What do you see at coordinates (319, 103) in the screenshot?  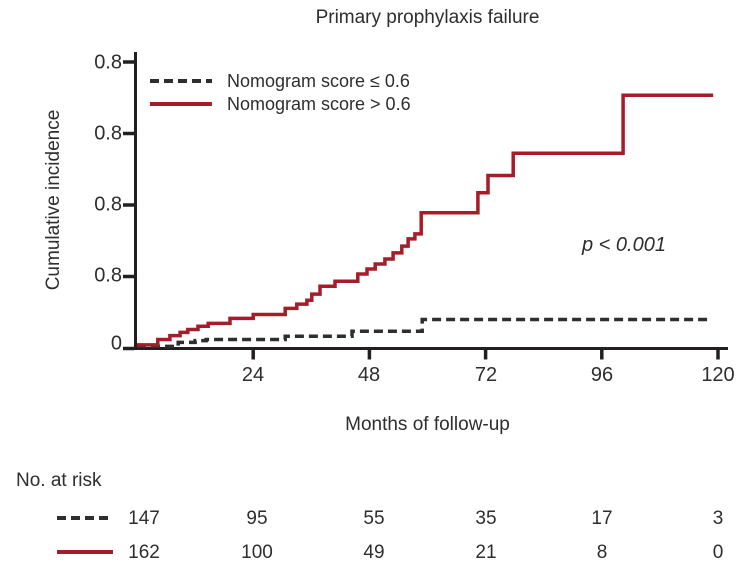 I see `legend-label: Nomogram score > 0.6` at bounding box center [319, 103].